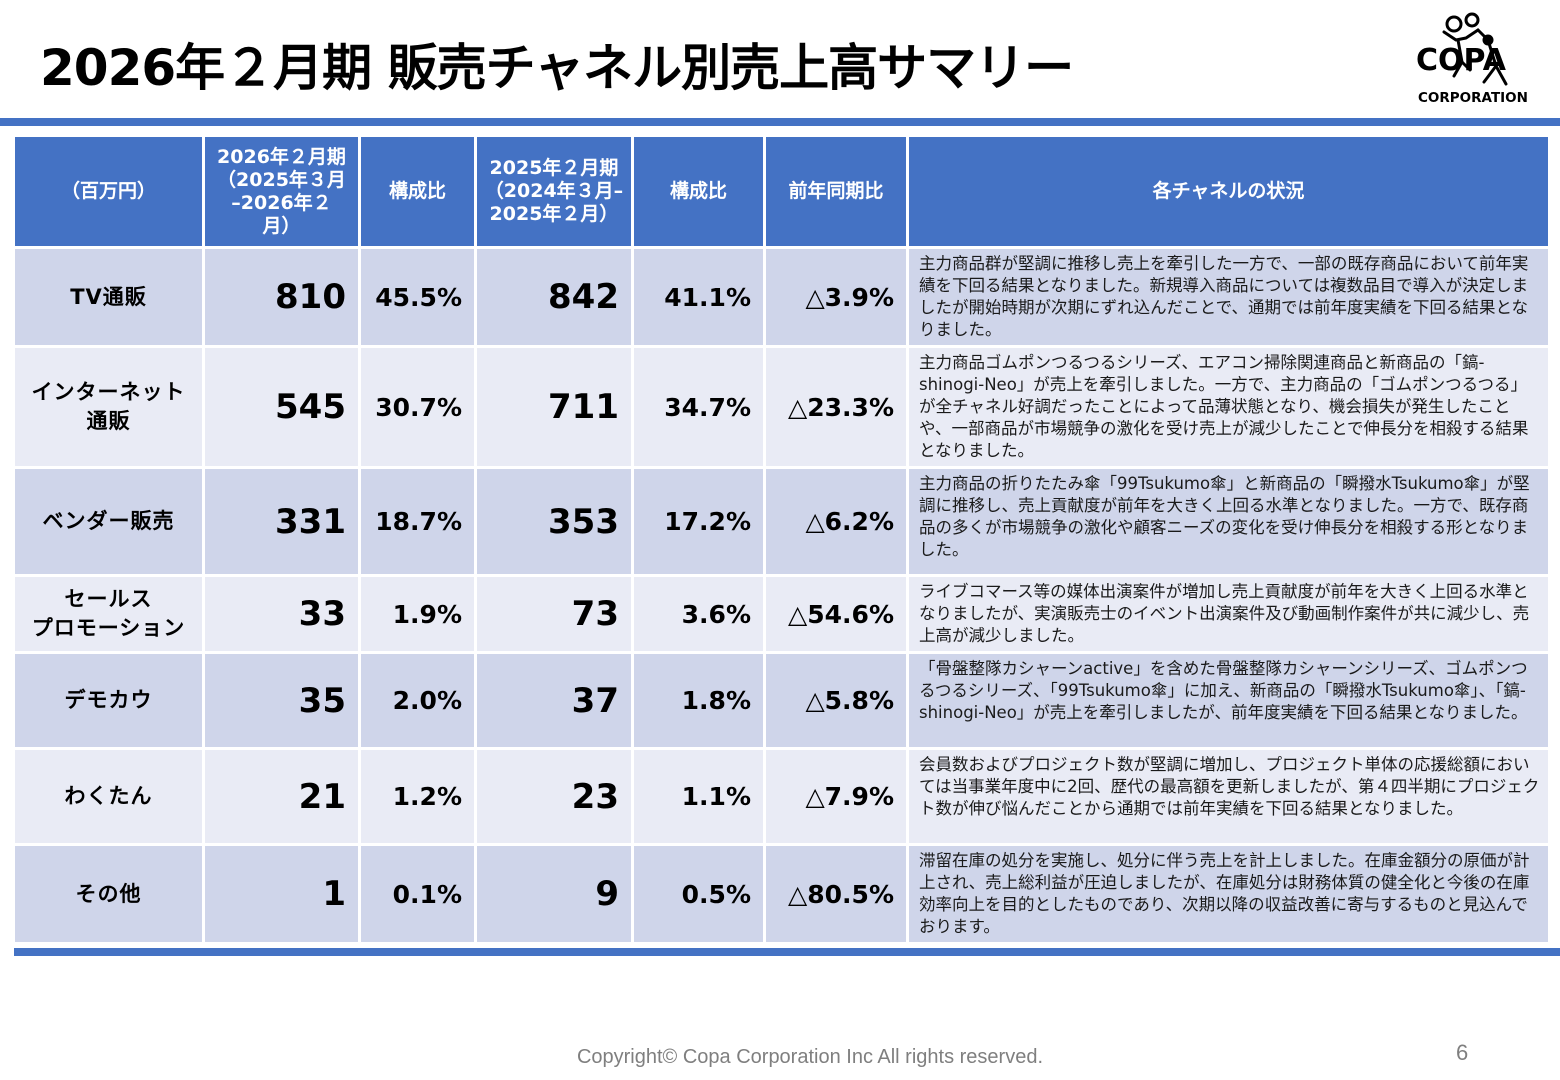 This screenshot has height=1080, width=1560. Describe the element at coordinates (554, 614) in the screenshot. I see `sales-fy2025: 73` at that location.